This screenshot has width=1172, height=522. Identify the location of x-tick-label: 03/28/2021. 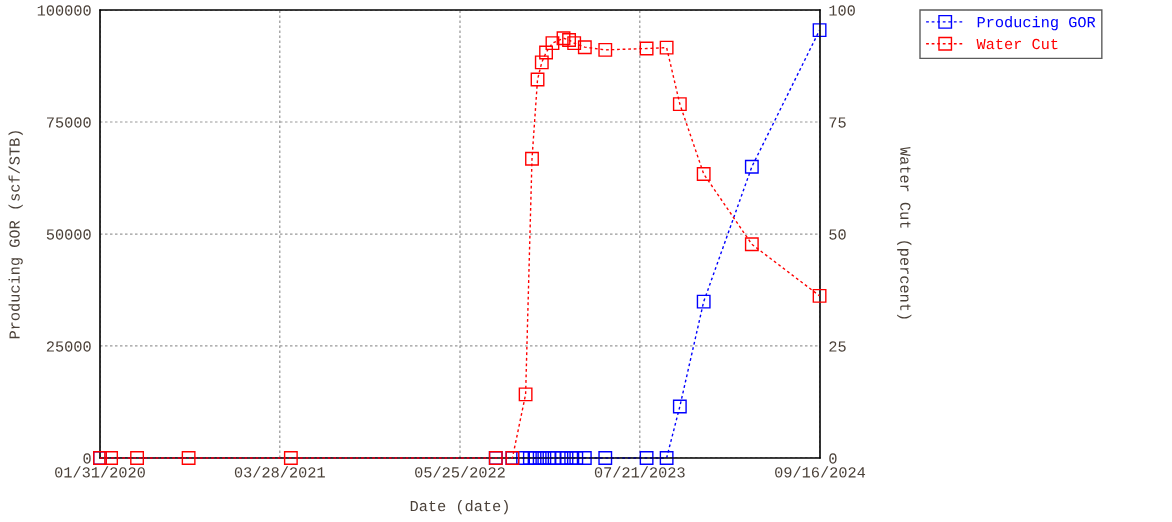
(279, 472).